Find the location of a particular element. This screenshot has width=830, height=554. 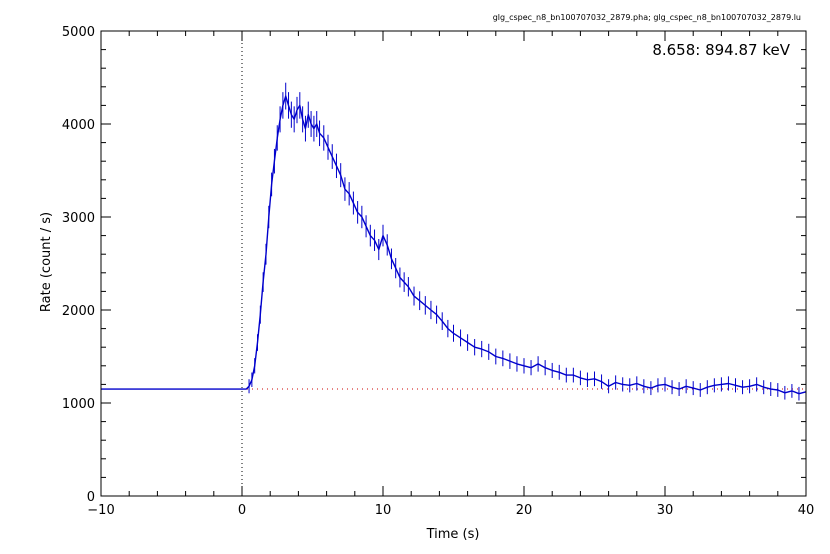

y-tick-label: 4000 is located at coordinates (78, 125).